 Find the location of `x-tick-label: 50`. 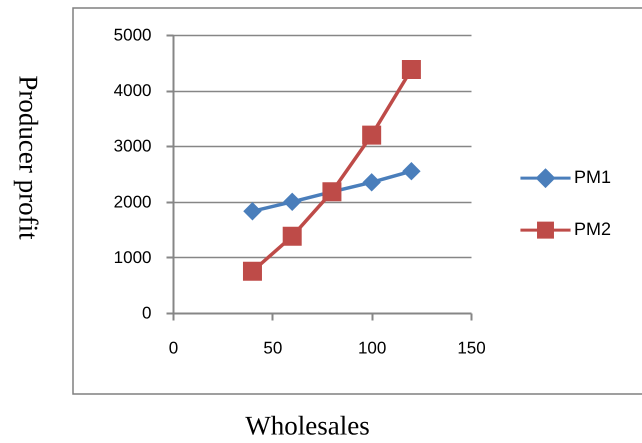

x-tick-label: 50 is located at coordinates (272, 348).